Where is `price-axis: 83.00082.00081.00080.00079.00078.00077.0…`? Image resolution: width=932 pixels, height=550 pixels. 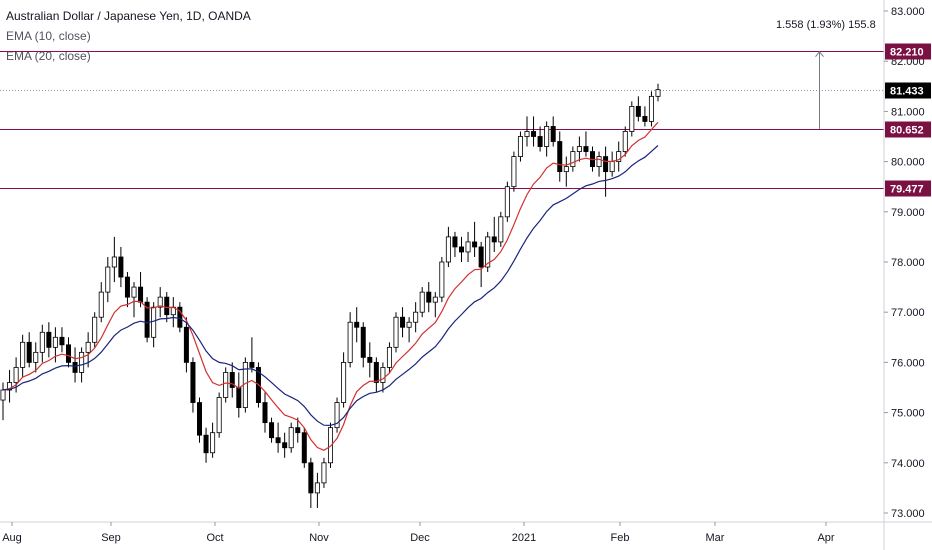
price-axis: 83.00082.00081.00080.00079.00078.00077.0… is located at coordinates (907, 275).